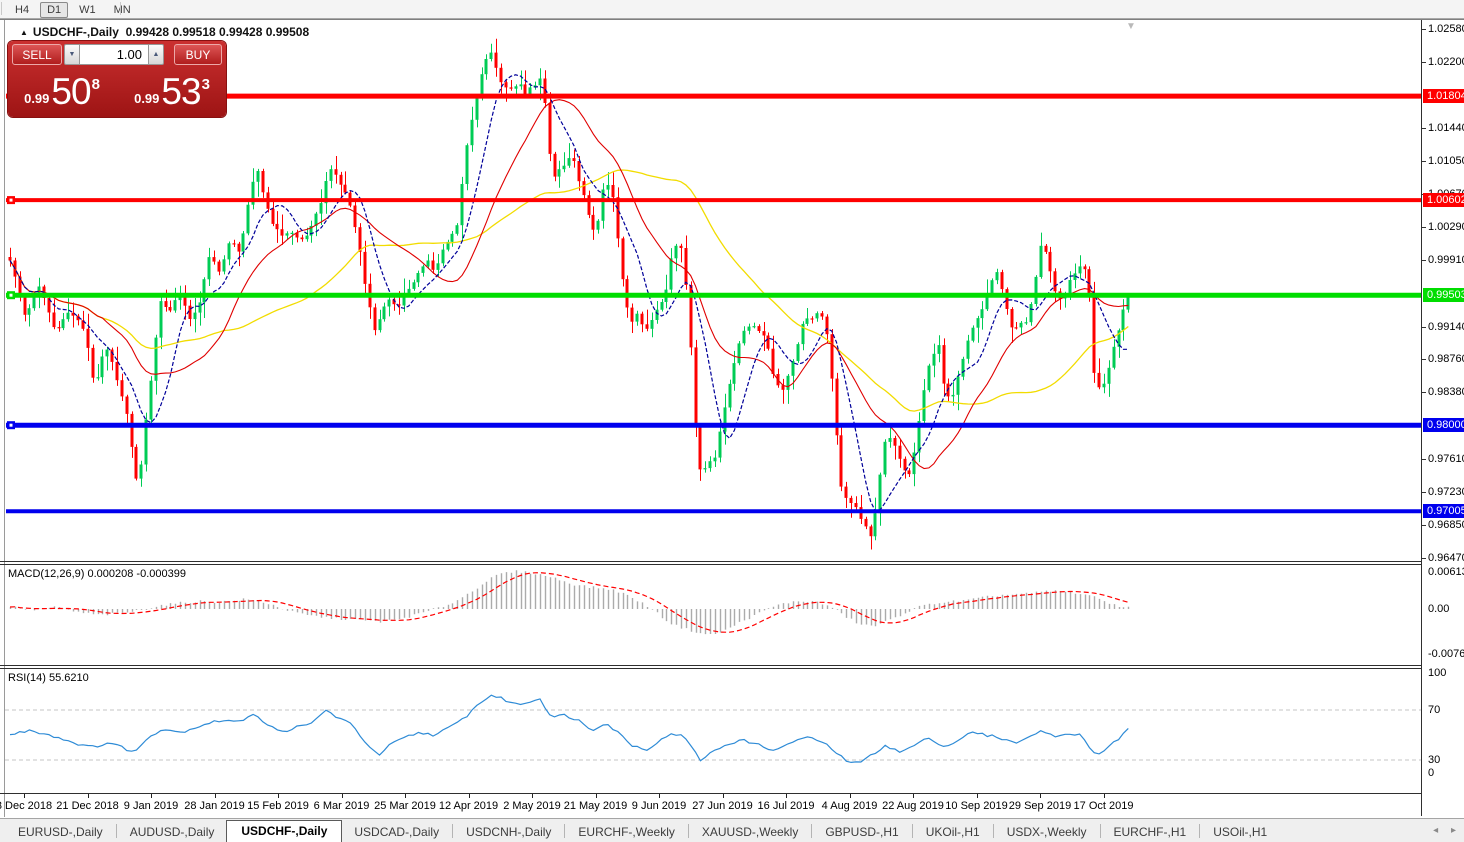  I want to click on price-label: 1.01440, so click(1446, 127).